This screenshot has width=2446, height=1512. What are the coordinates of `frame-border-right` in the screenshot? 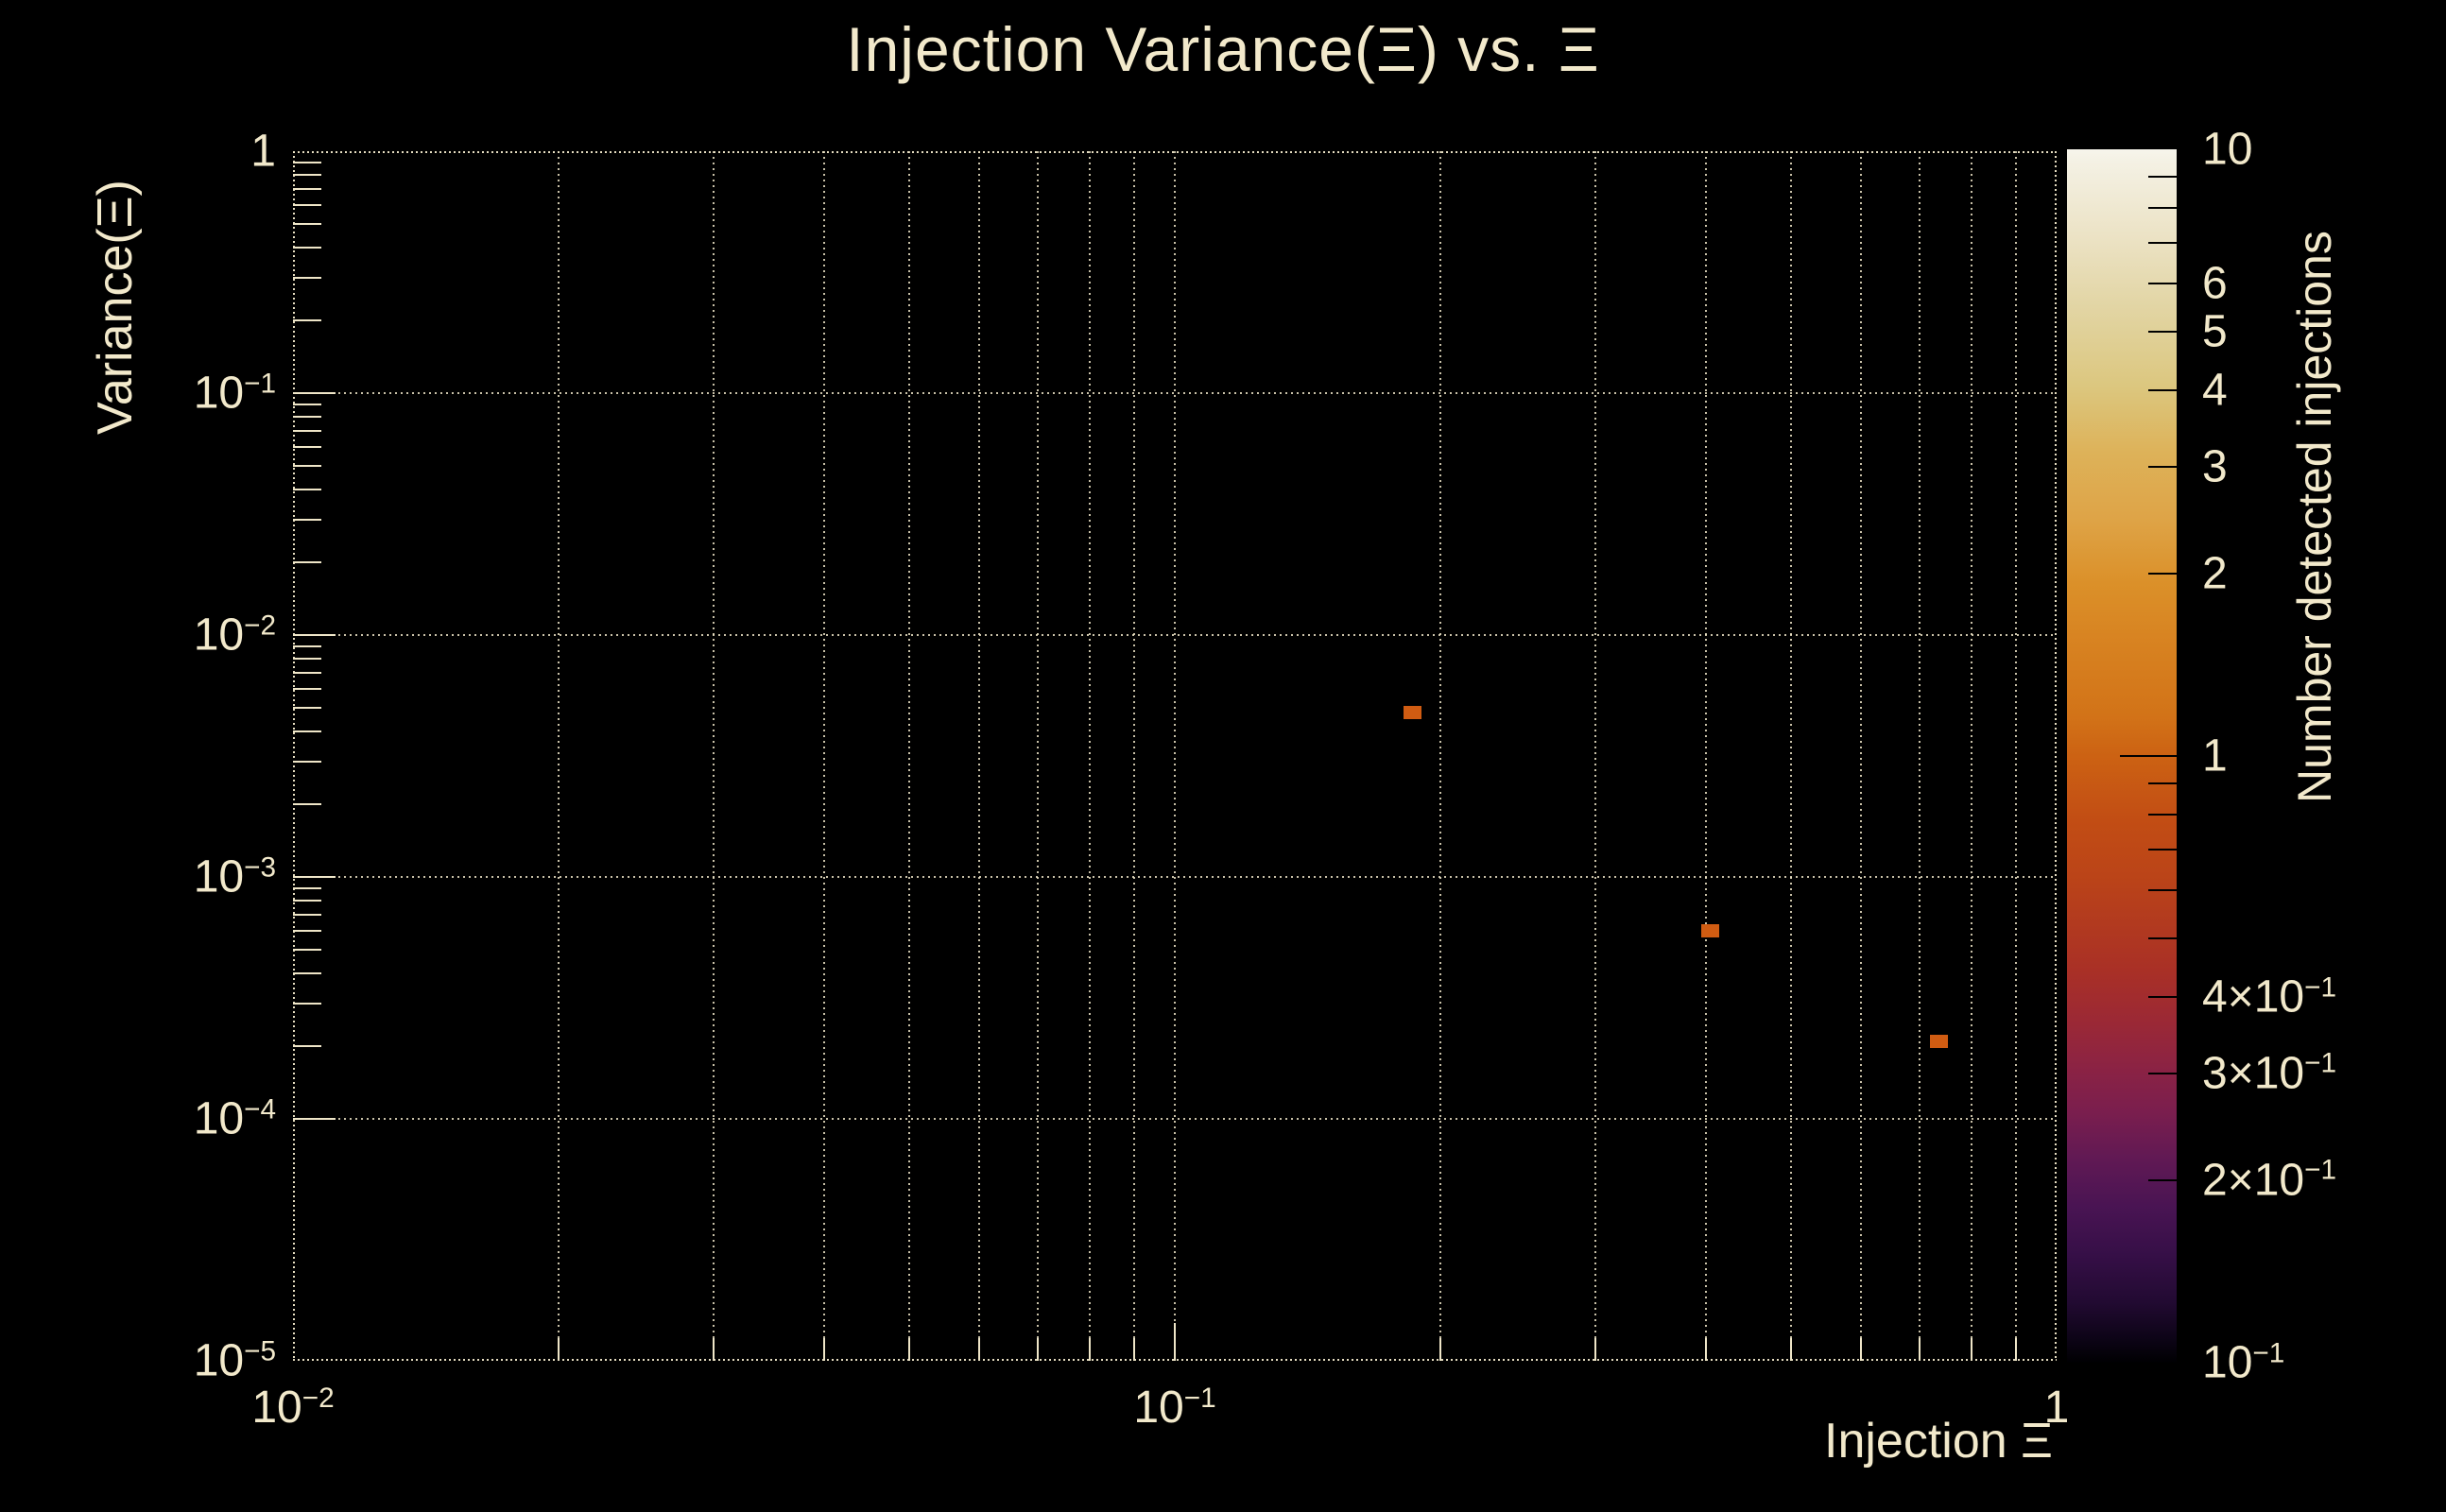 It's located at (2056, 756).